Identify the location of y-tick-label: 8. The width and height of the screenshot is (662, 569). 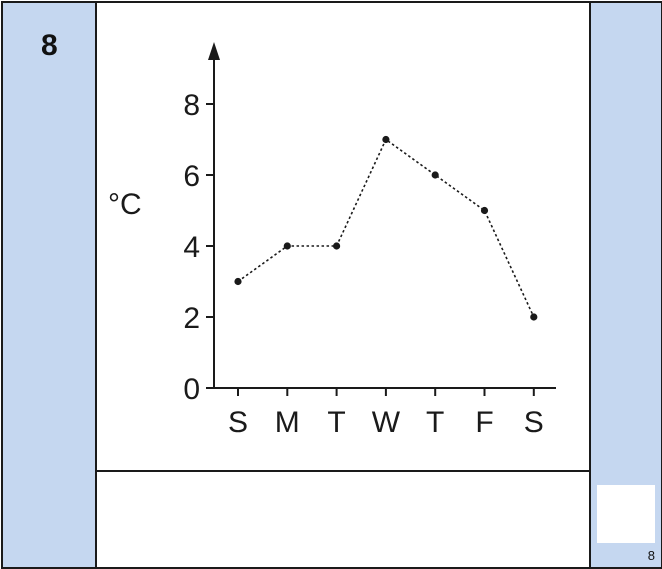
(191, 105).